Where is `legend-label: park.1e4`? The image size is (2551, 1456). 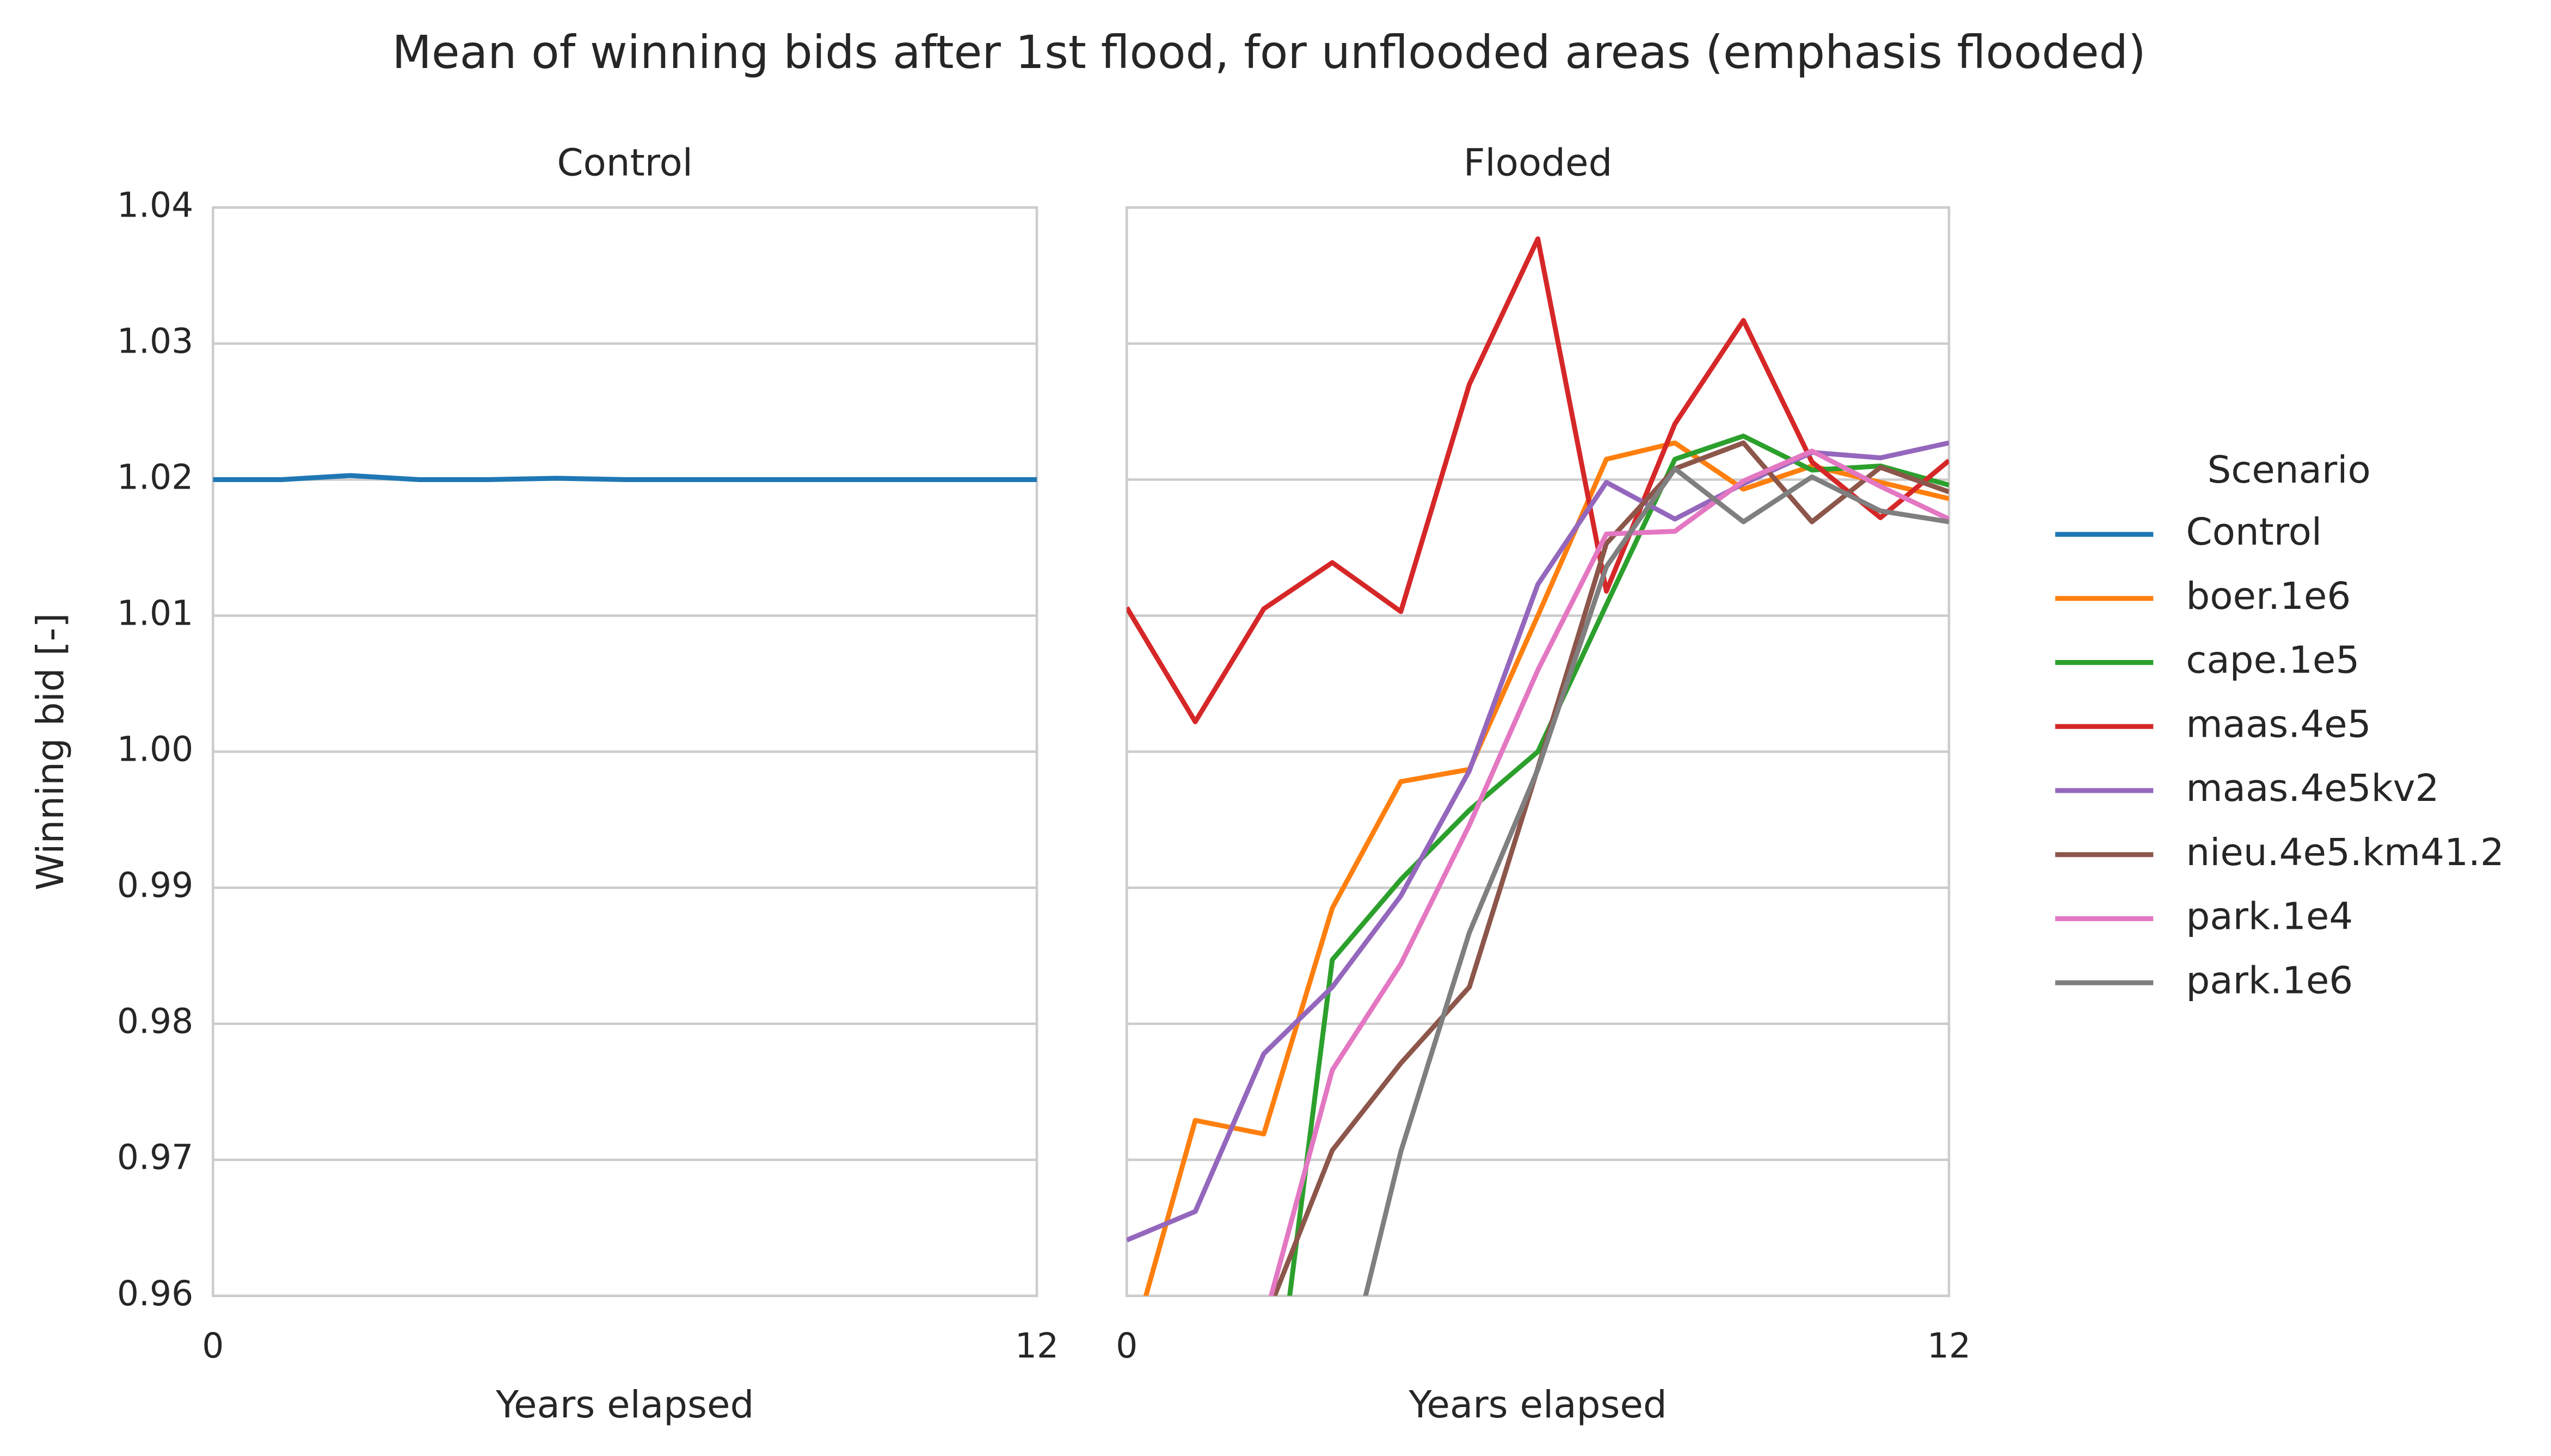 legend-label: park.1e4 is located at coordinates (2270, 917).